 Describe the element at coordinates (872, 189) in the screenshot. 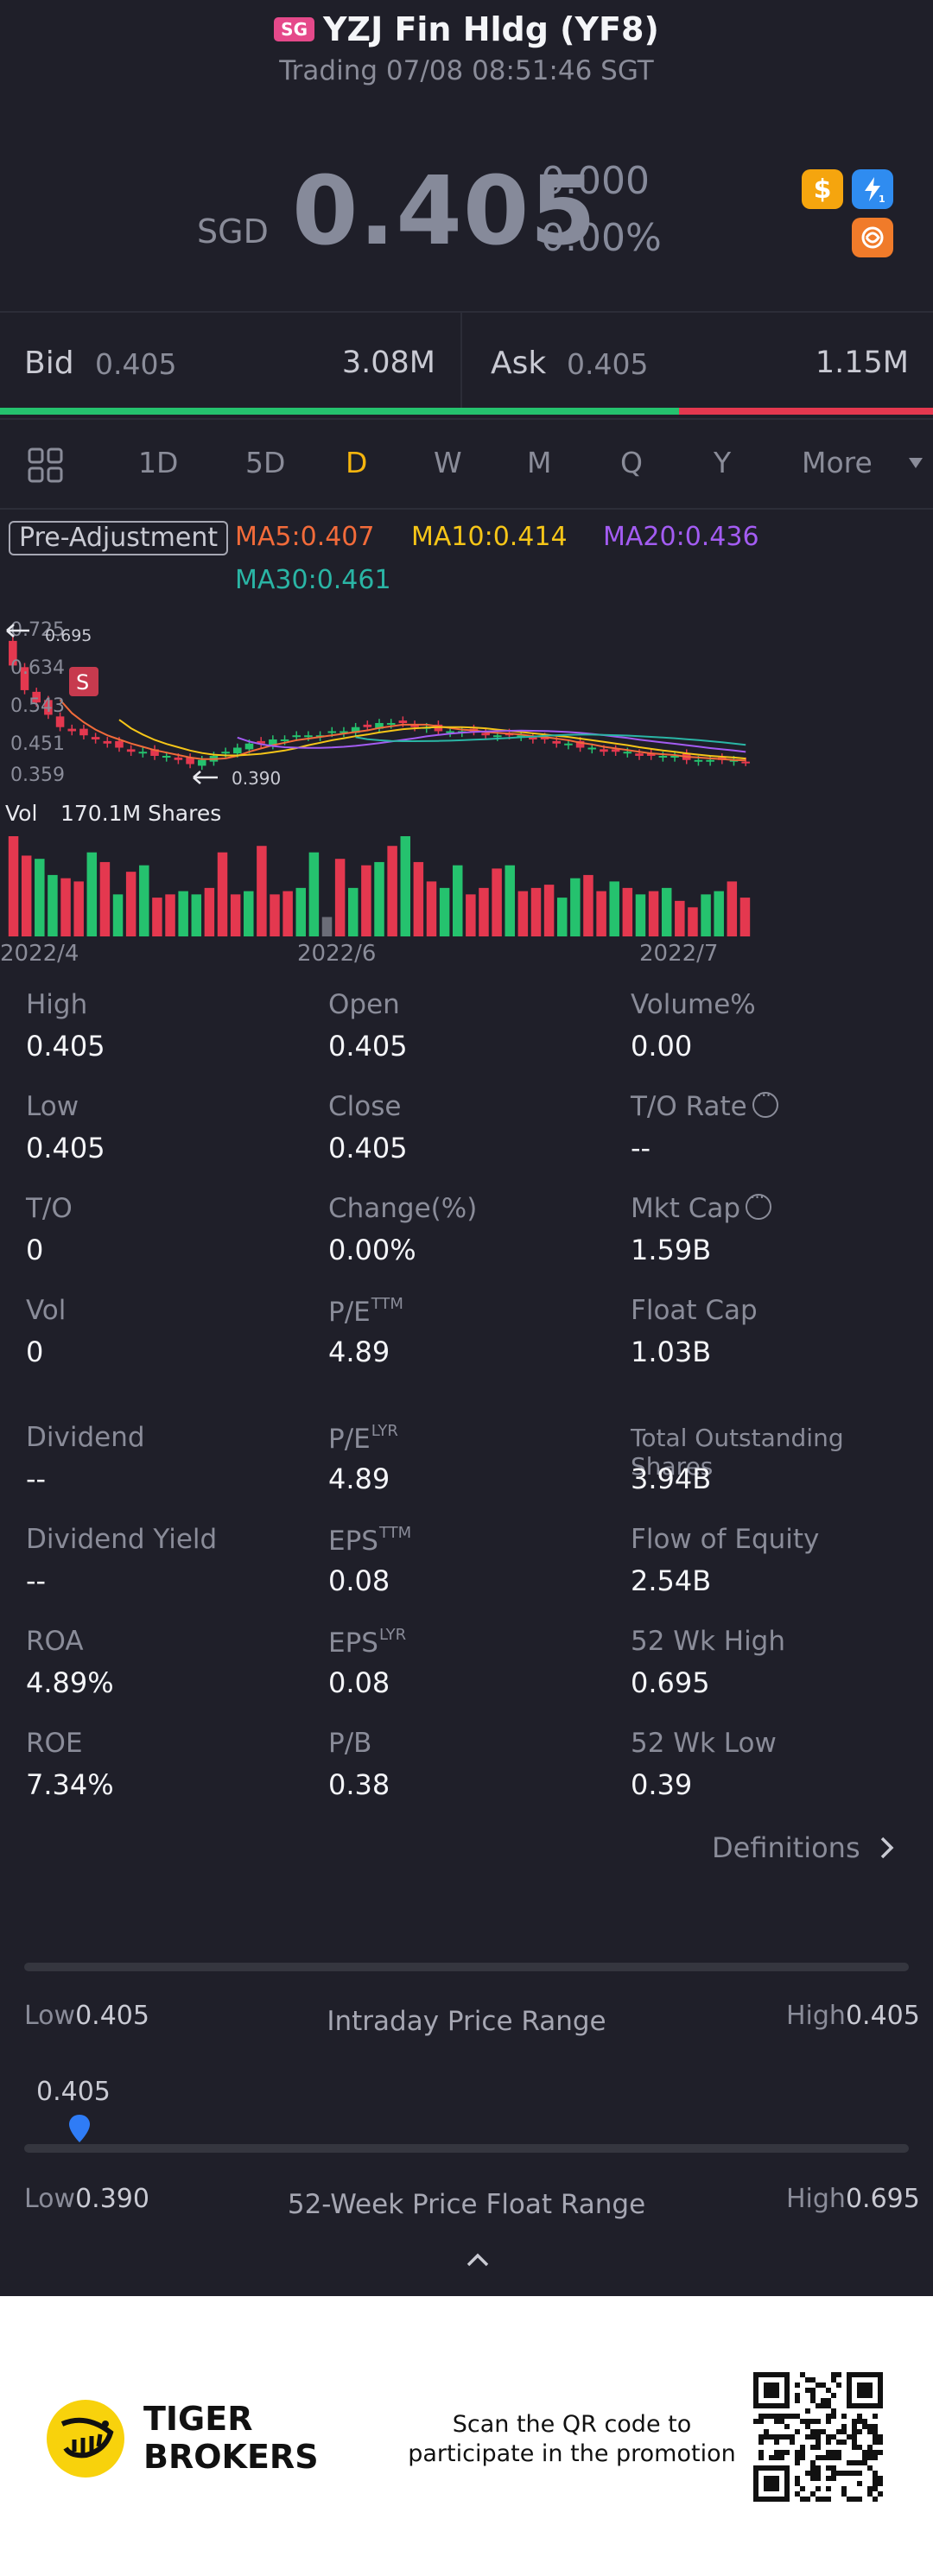

I see `lightning-1-icon: 1` at that location.